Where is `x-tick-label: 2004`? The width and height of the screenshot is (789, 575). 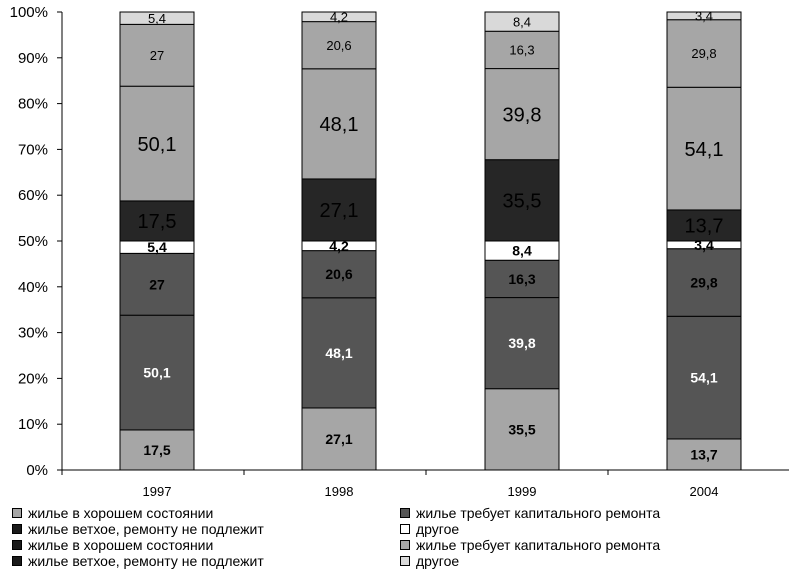 x-tick-label: 2004 is located at coordinates (704, 491).